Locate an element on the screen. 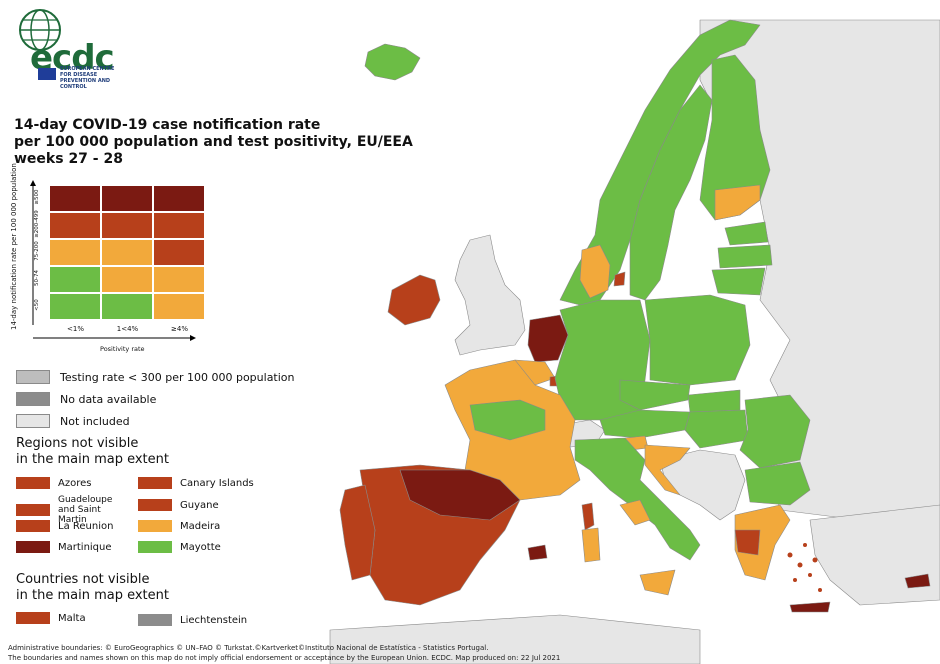 This screenshot has width=940, height=664. matrix-axes is located at coordinates (113, 260).